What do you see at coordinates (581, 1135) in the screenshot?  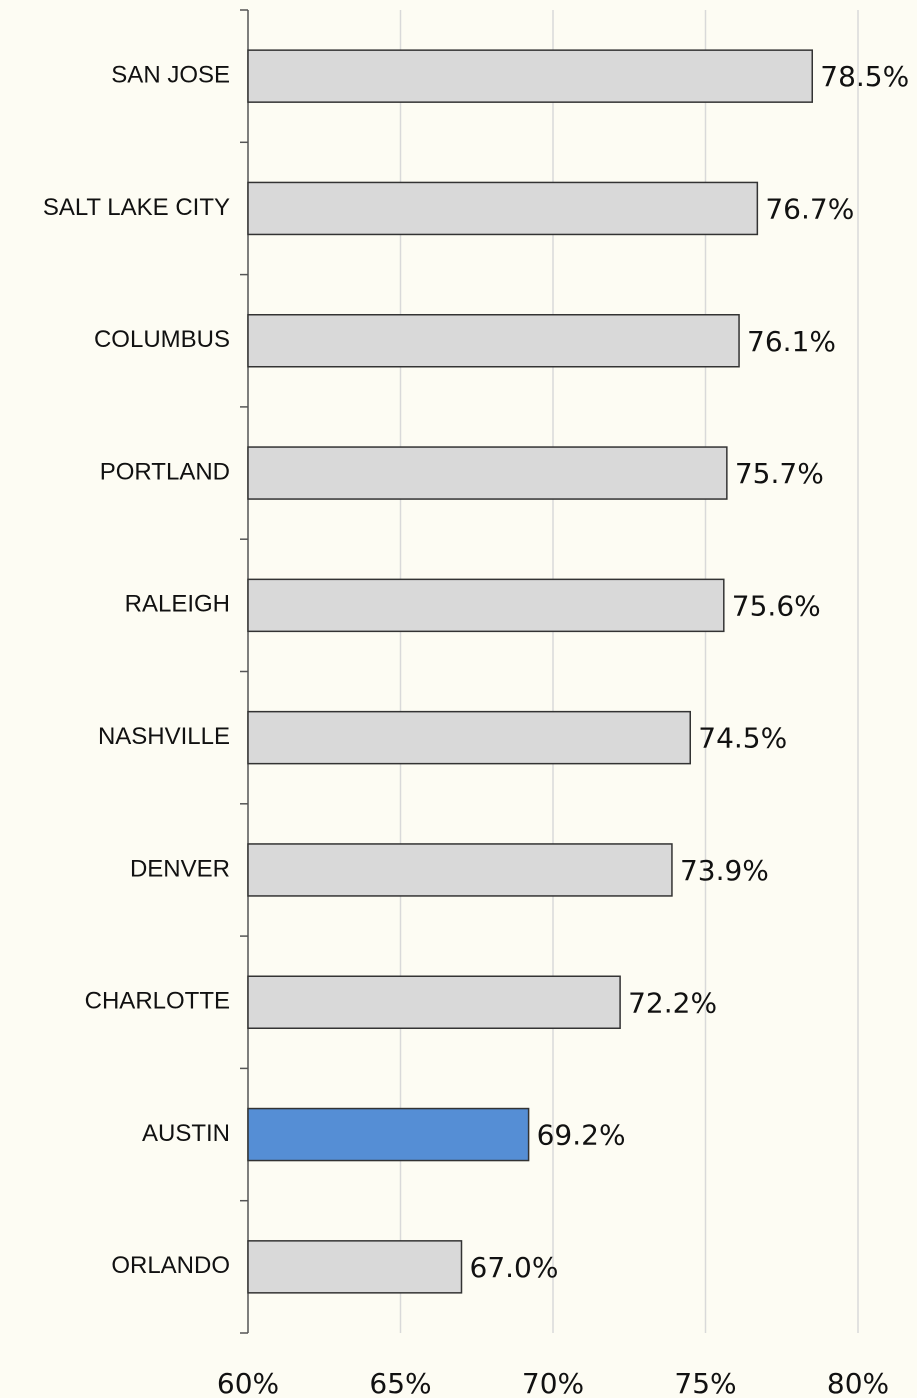 I see `value-label: 69.2%` at bounding box center [581, 1135].